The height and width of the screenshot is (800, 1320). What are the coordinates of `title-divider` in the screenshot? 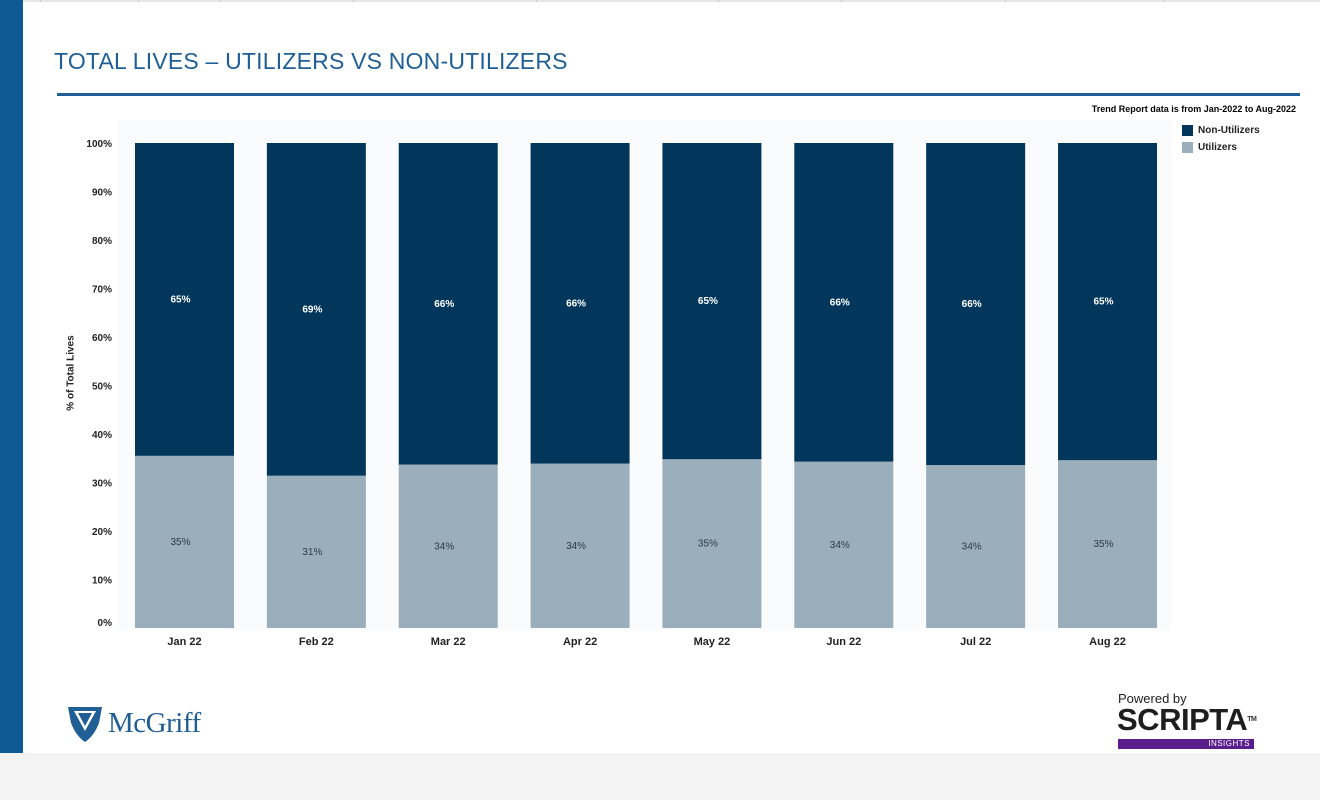 It's located at (678, 94).